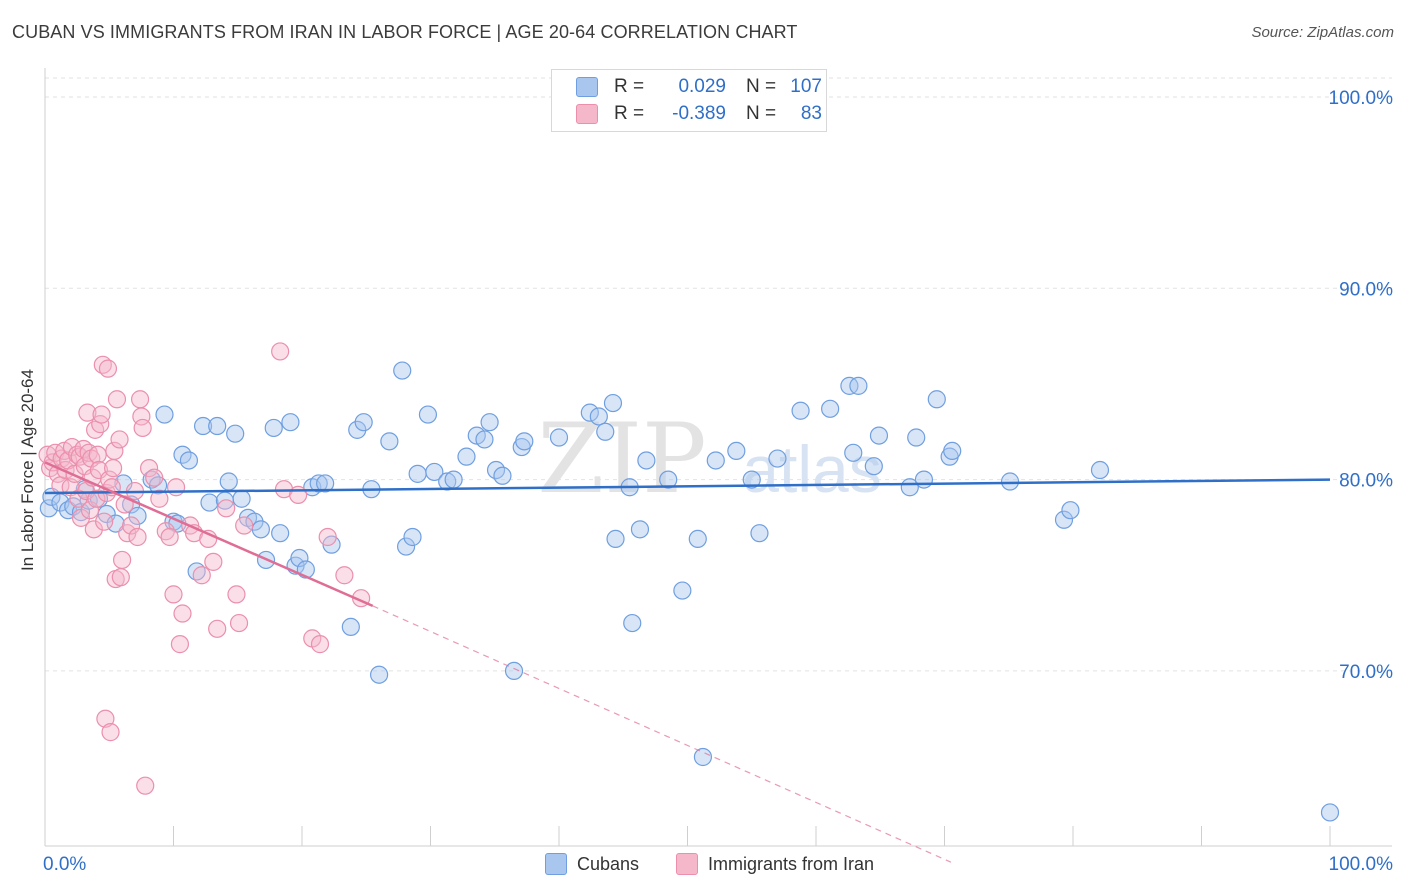  I want to click on x-tick-labels: 0.0% 100.0%, so click(718, 864).